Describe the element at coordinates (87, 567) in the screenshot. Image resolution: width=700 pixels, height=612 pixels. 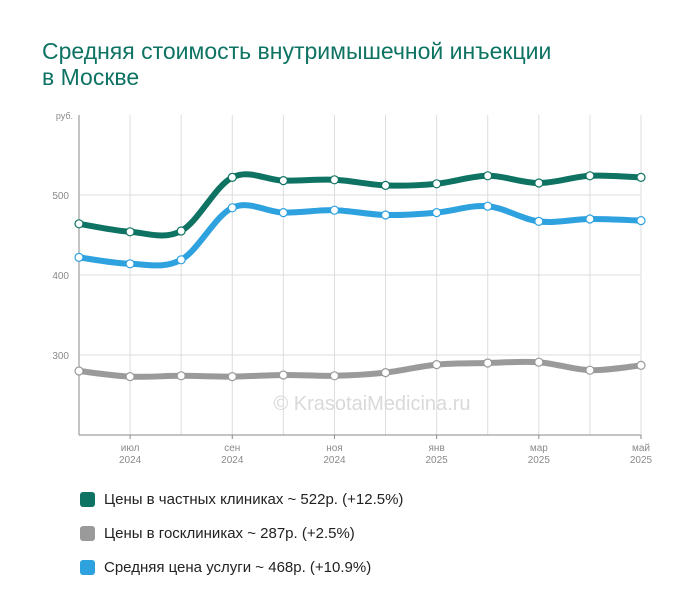
I see `legend-swatch-average` at that location.